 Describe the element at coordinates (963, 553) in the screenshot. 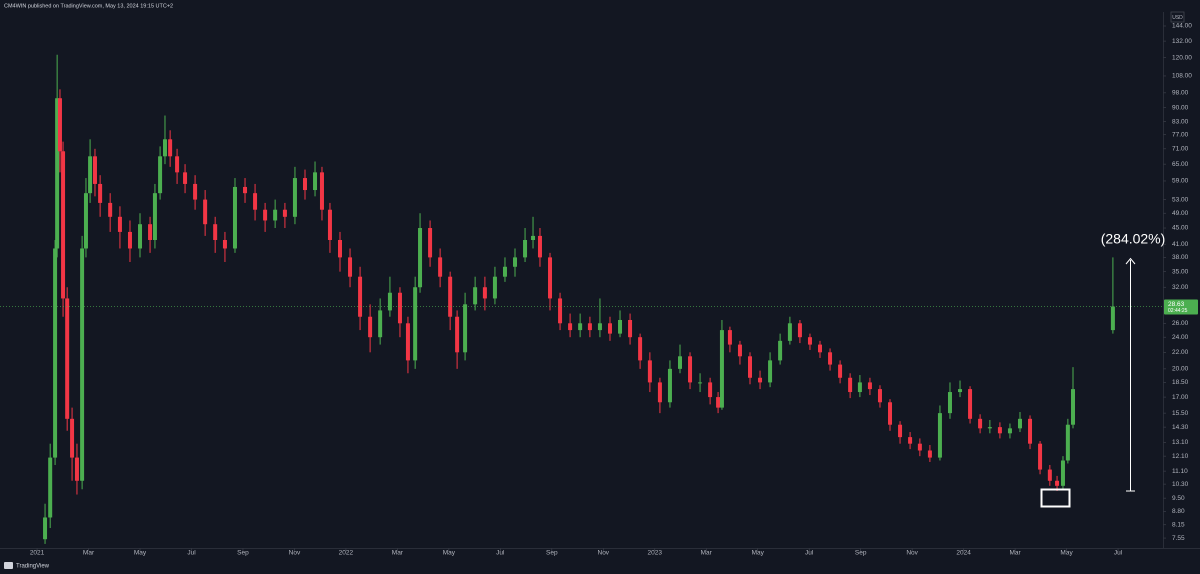

I see `x-tick-label: 2024` at that location.